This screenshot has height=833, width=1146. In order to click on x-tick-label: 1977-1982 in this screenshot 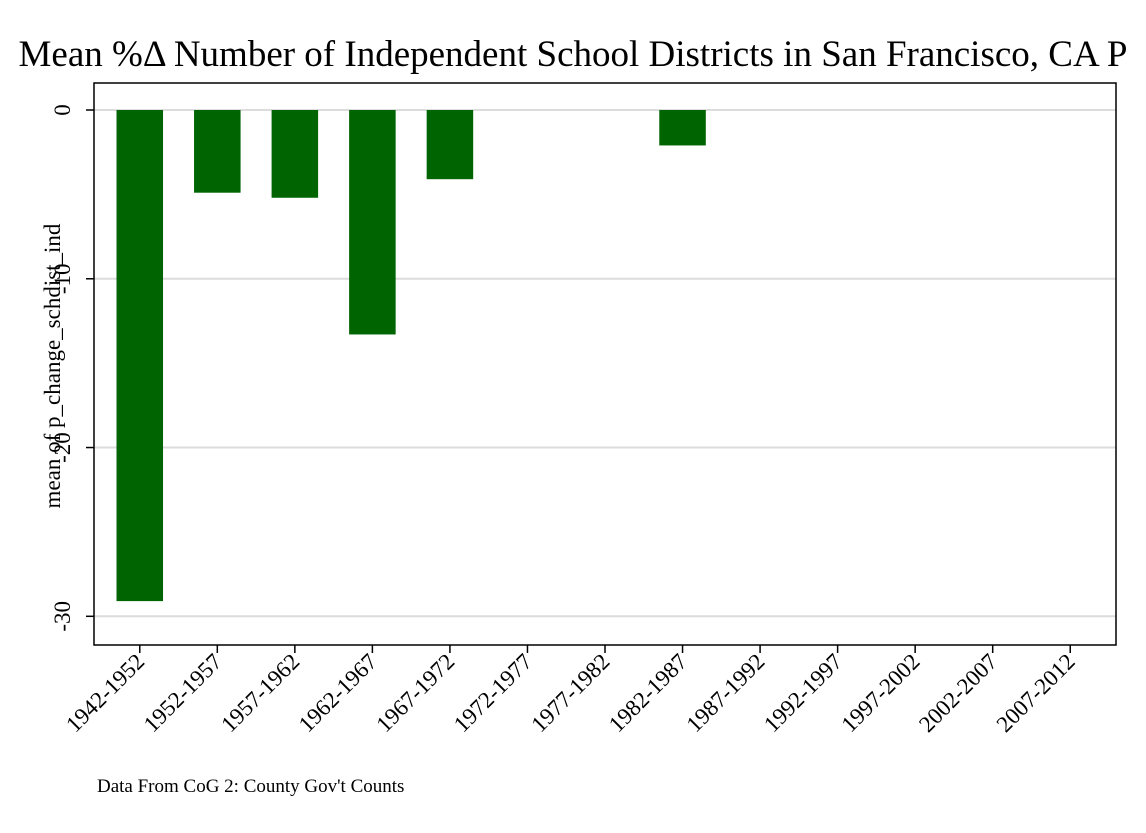, I will do `click(570, 693)`.